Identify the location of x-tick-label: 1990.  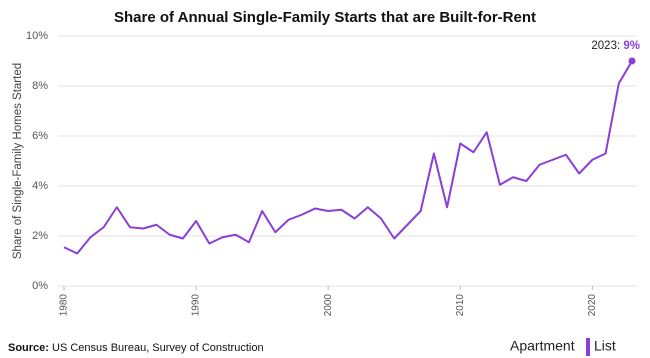
(196, 305).